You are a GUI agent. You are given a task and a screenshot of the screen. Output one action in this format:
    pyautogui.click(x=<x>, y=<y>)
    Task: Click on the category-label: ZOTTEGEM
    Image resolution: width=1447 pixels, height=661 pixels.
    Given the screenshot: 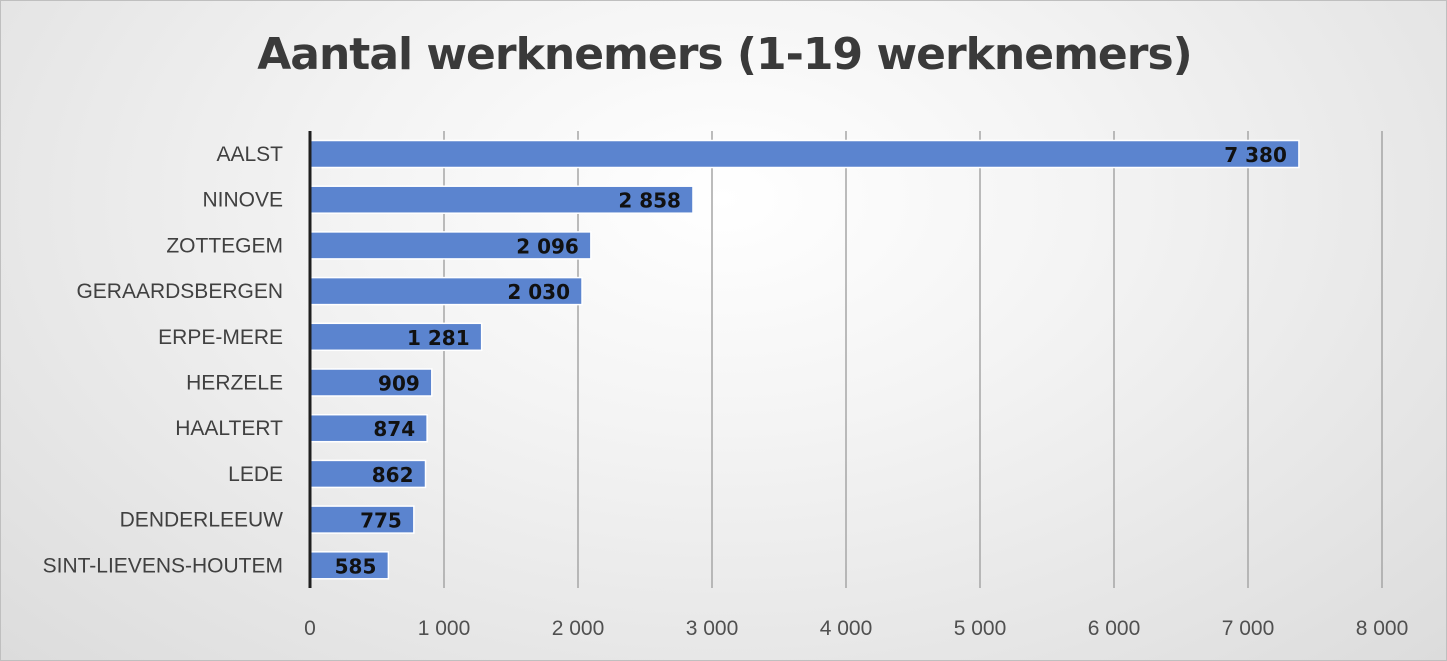 What is the action you would take?
    pyautogui.click(x=224, y=245)
    